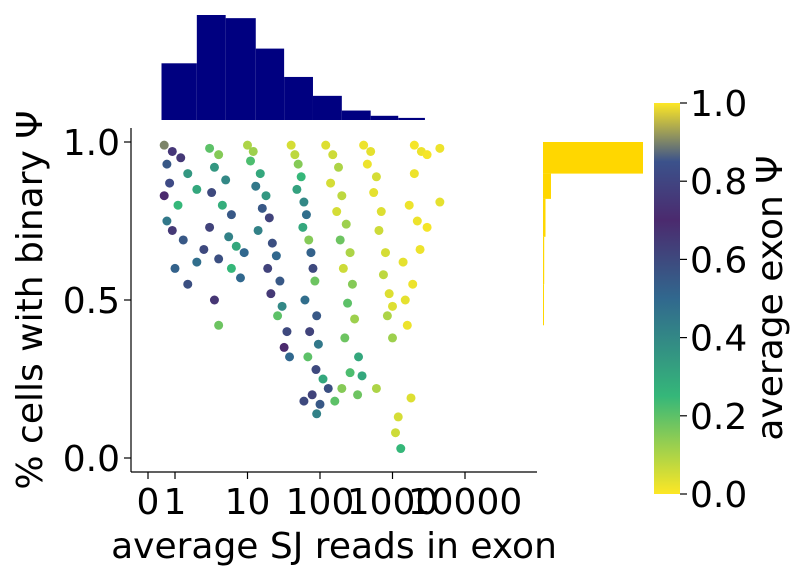  What do you see at coordinates (667, 298) in the screenshot?
I see `colorbar-fill` at bounding box center [667, 298].